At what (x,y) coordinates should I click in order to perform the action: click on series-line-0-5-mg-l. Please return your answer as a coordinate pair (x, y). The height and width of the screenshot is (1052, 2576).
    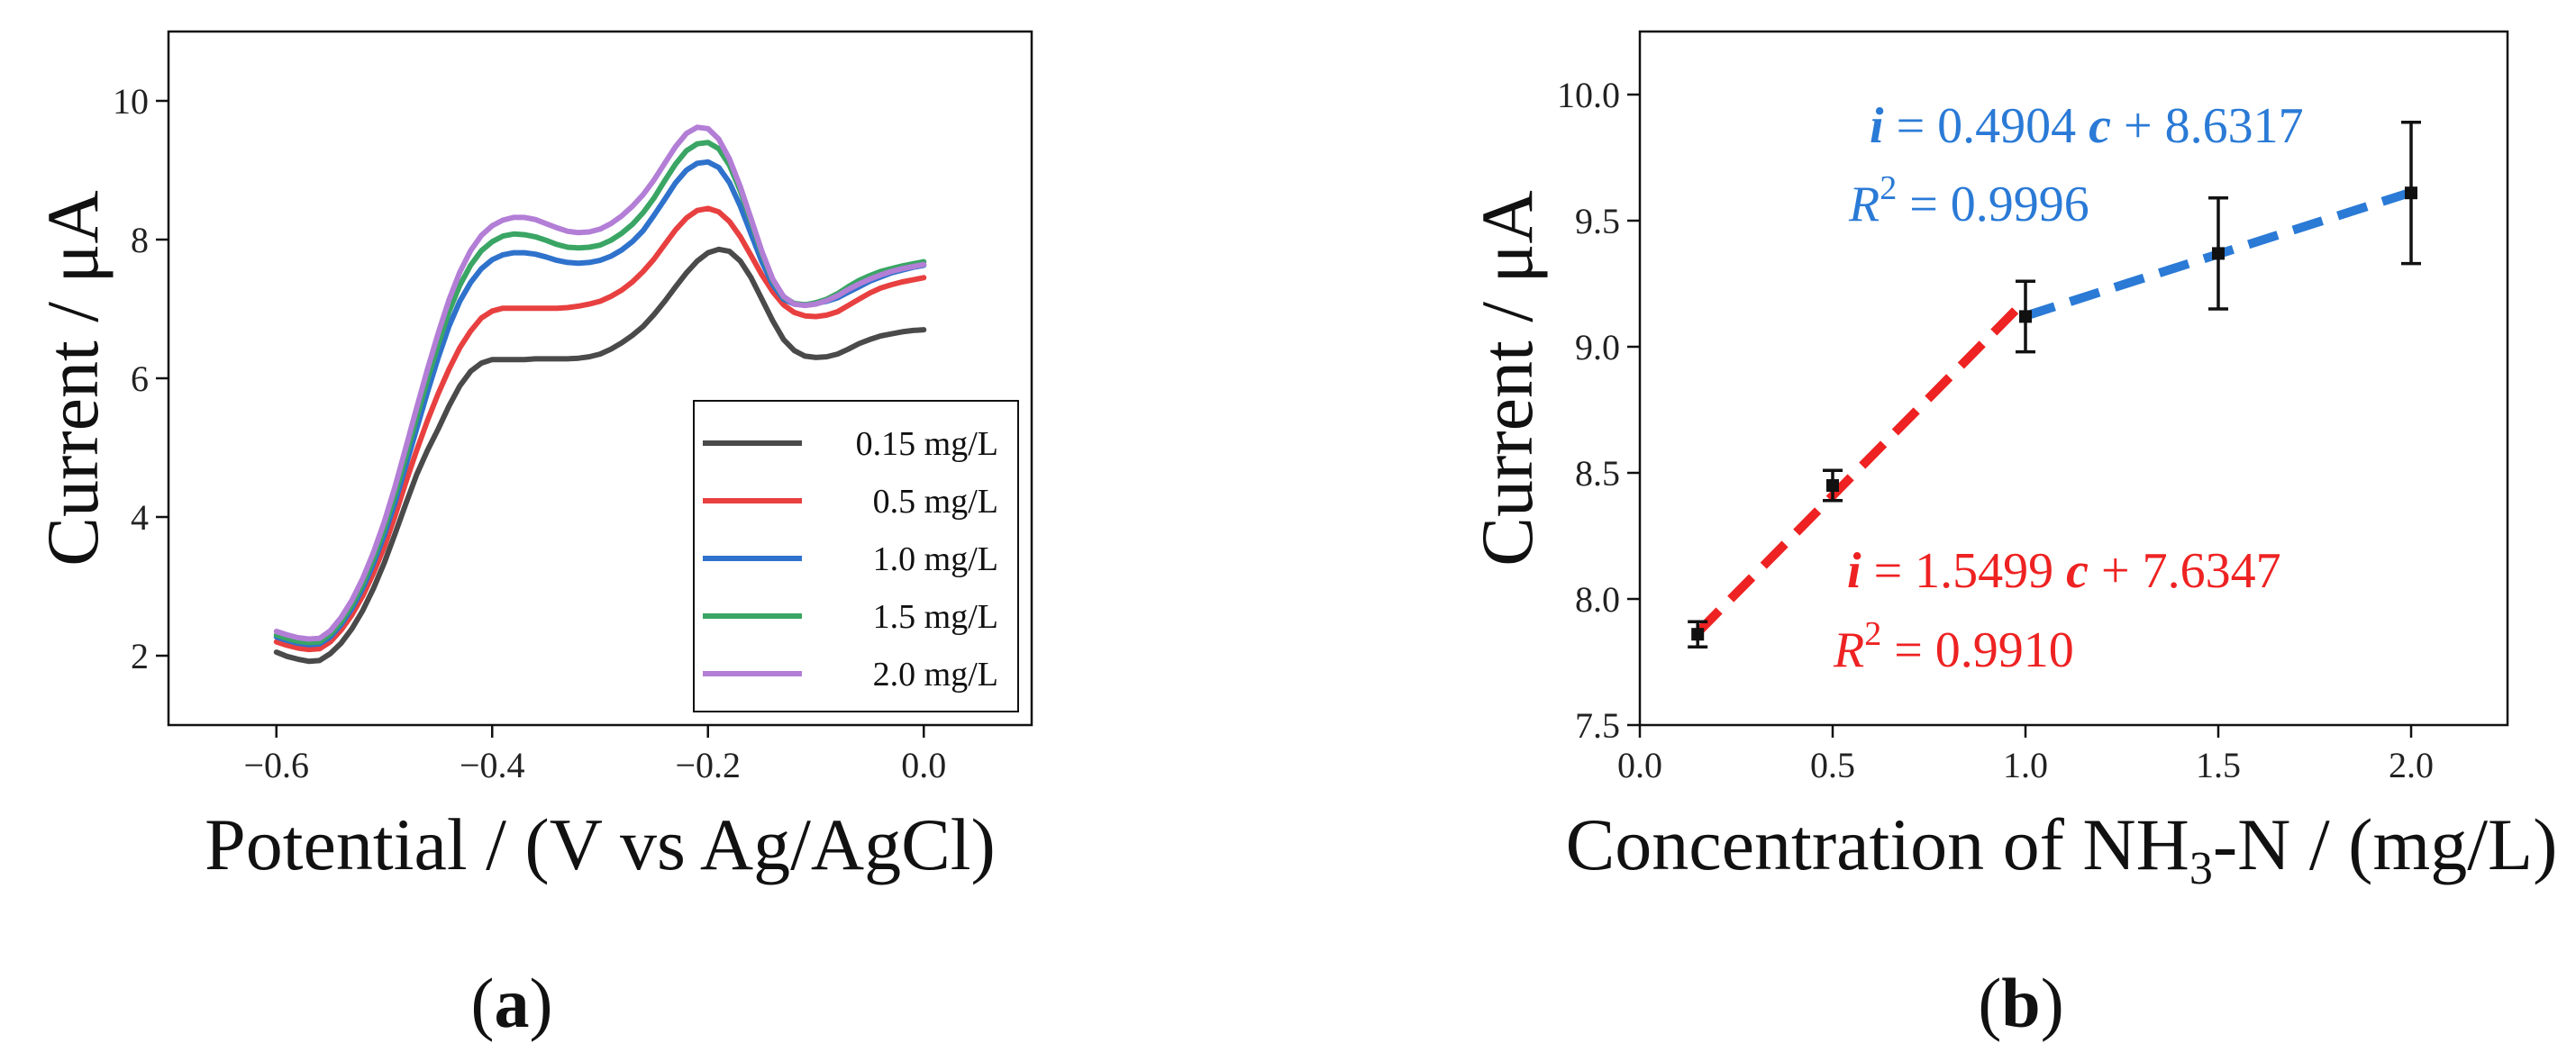
    Looking at the image, I should click on (600, 429).